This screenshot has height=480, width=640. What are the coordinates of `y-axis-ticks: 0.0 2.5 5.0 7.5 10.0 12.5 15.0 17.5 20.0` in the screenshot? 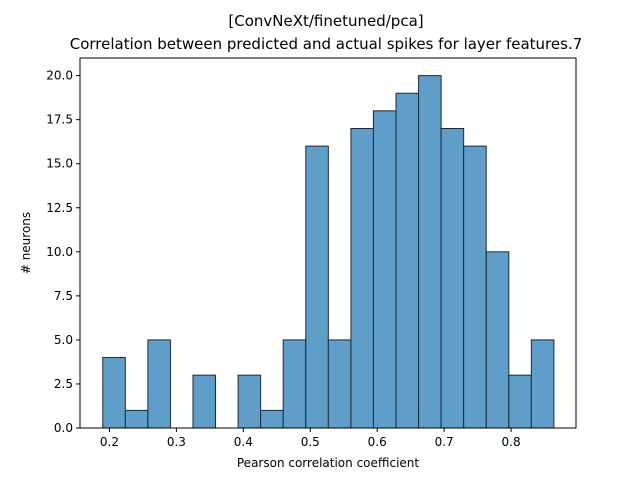 It's located at (63, 252).